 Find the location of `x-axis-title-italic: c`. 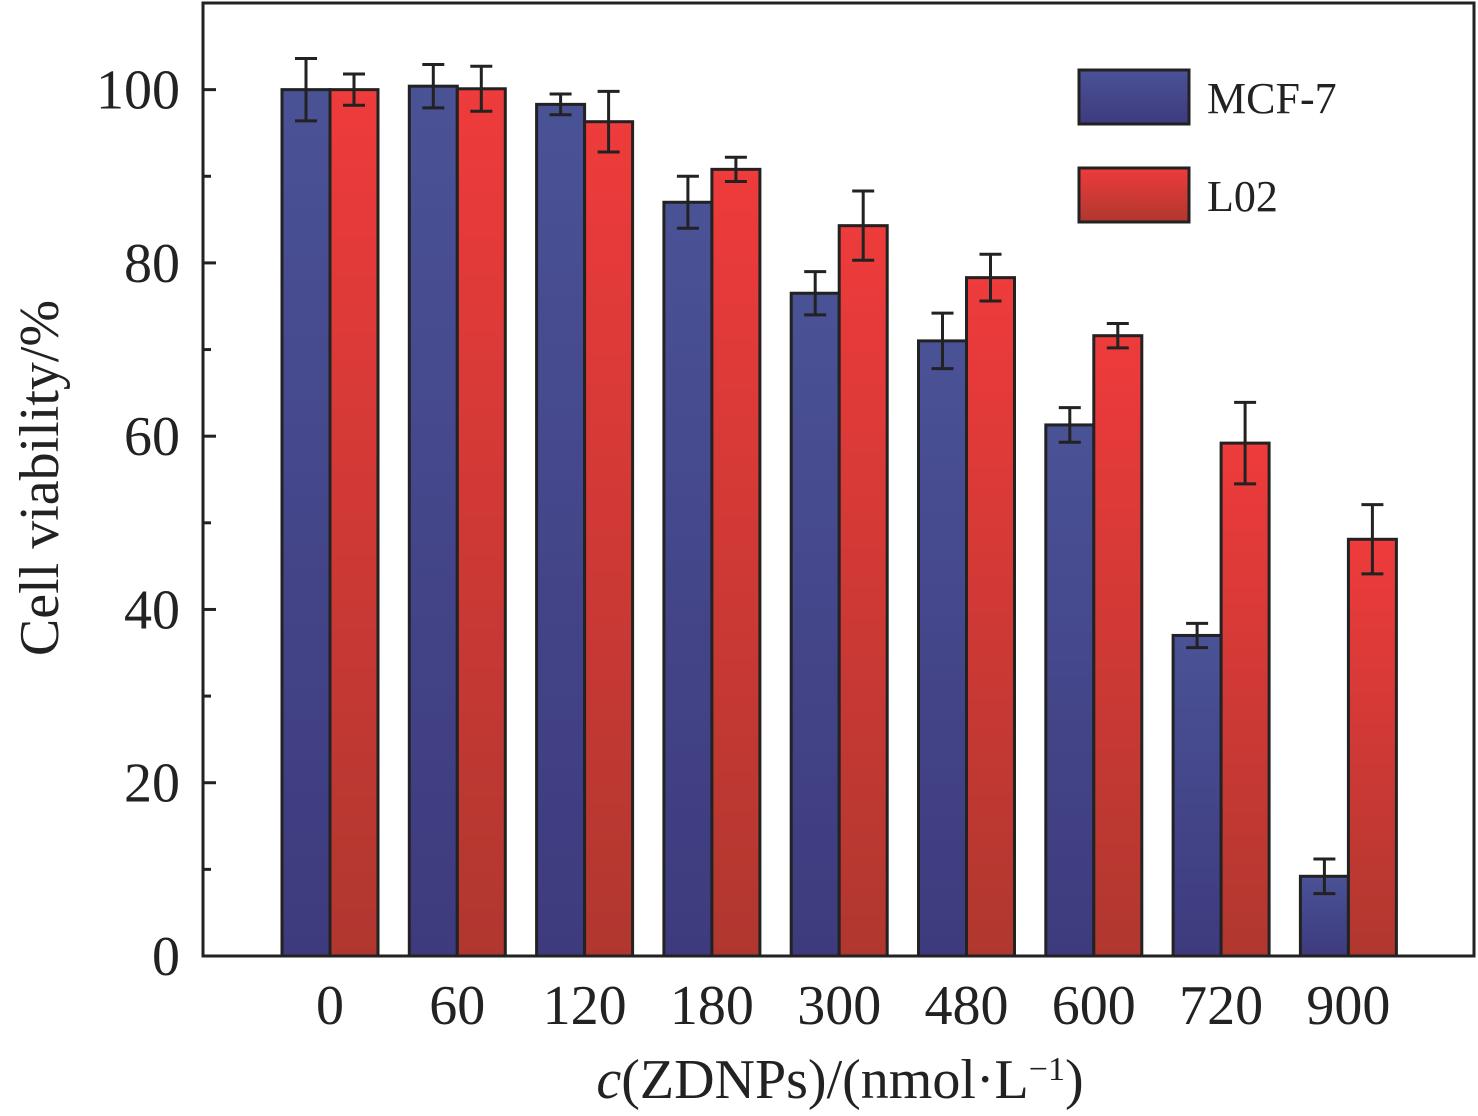

x-axis-title-italic: c is located at coordinates (608, 1080).